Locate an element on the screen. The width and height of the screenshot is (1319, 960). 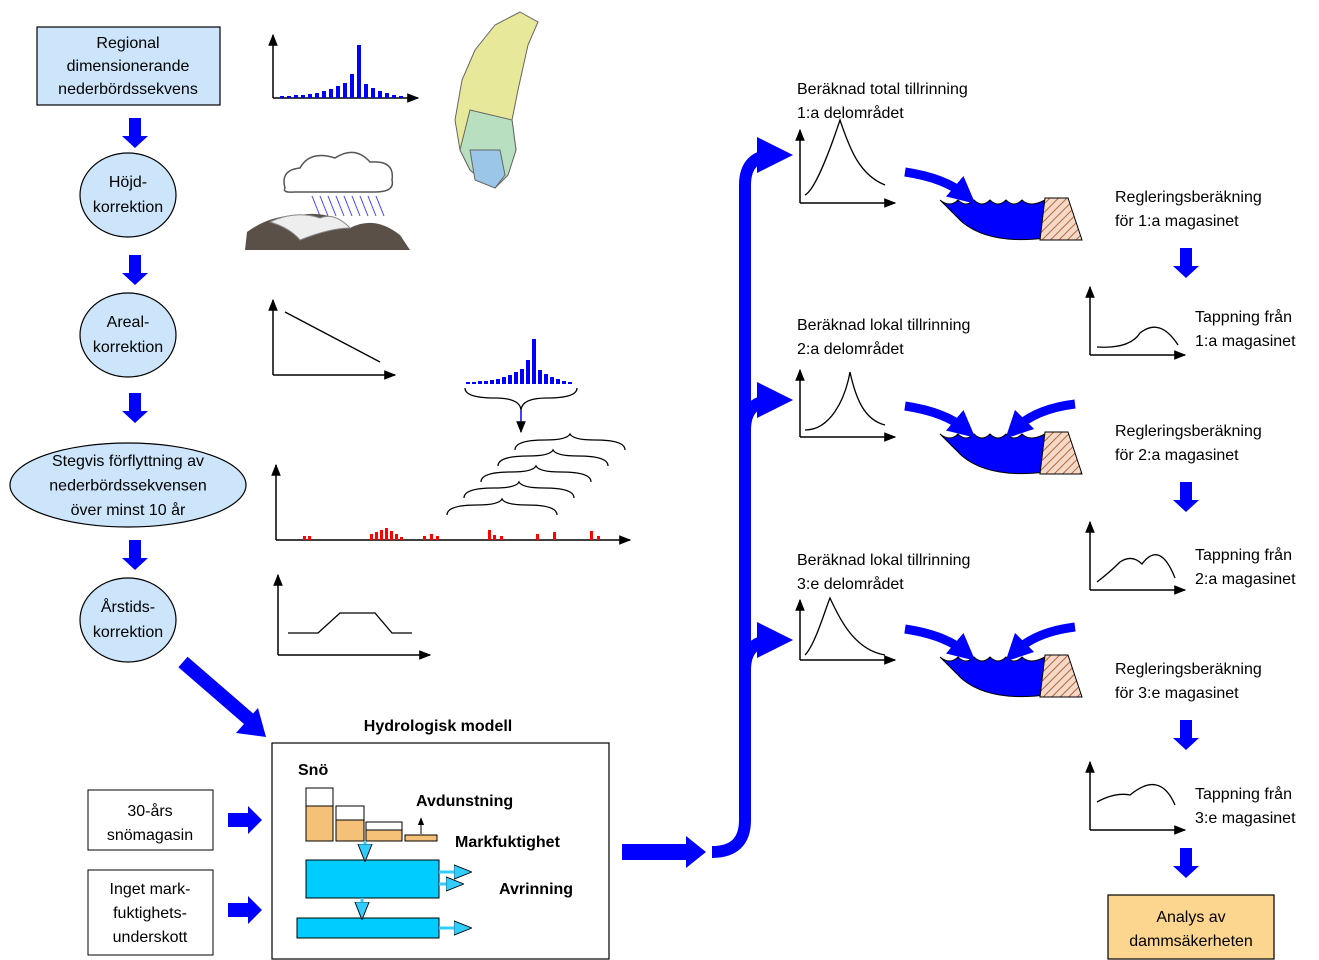
model-label: Avrinning is located at coordinates (536, 889).